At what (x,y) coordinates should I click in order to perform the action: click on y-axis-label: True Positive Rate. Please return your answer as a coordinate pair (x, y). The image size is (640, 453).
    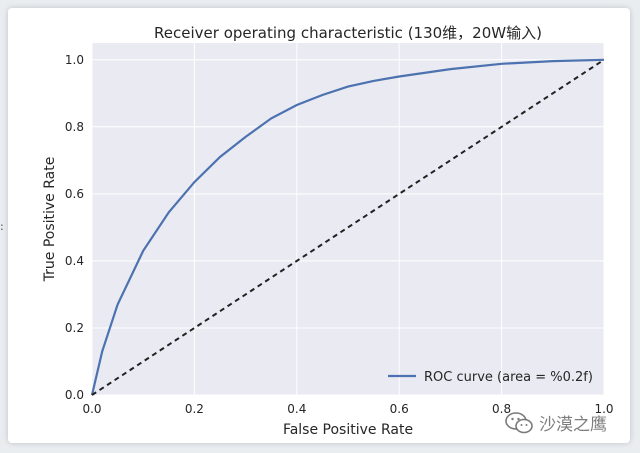
    Looking at the image, I should click on (50, 220).